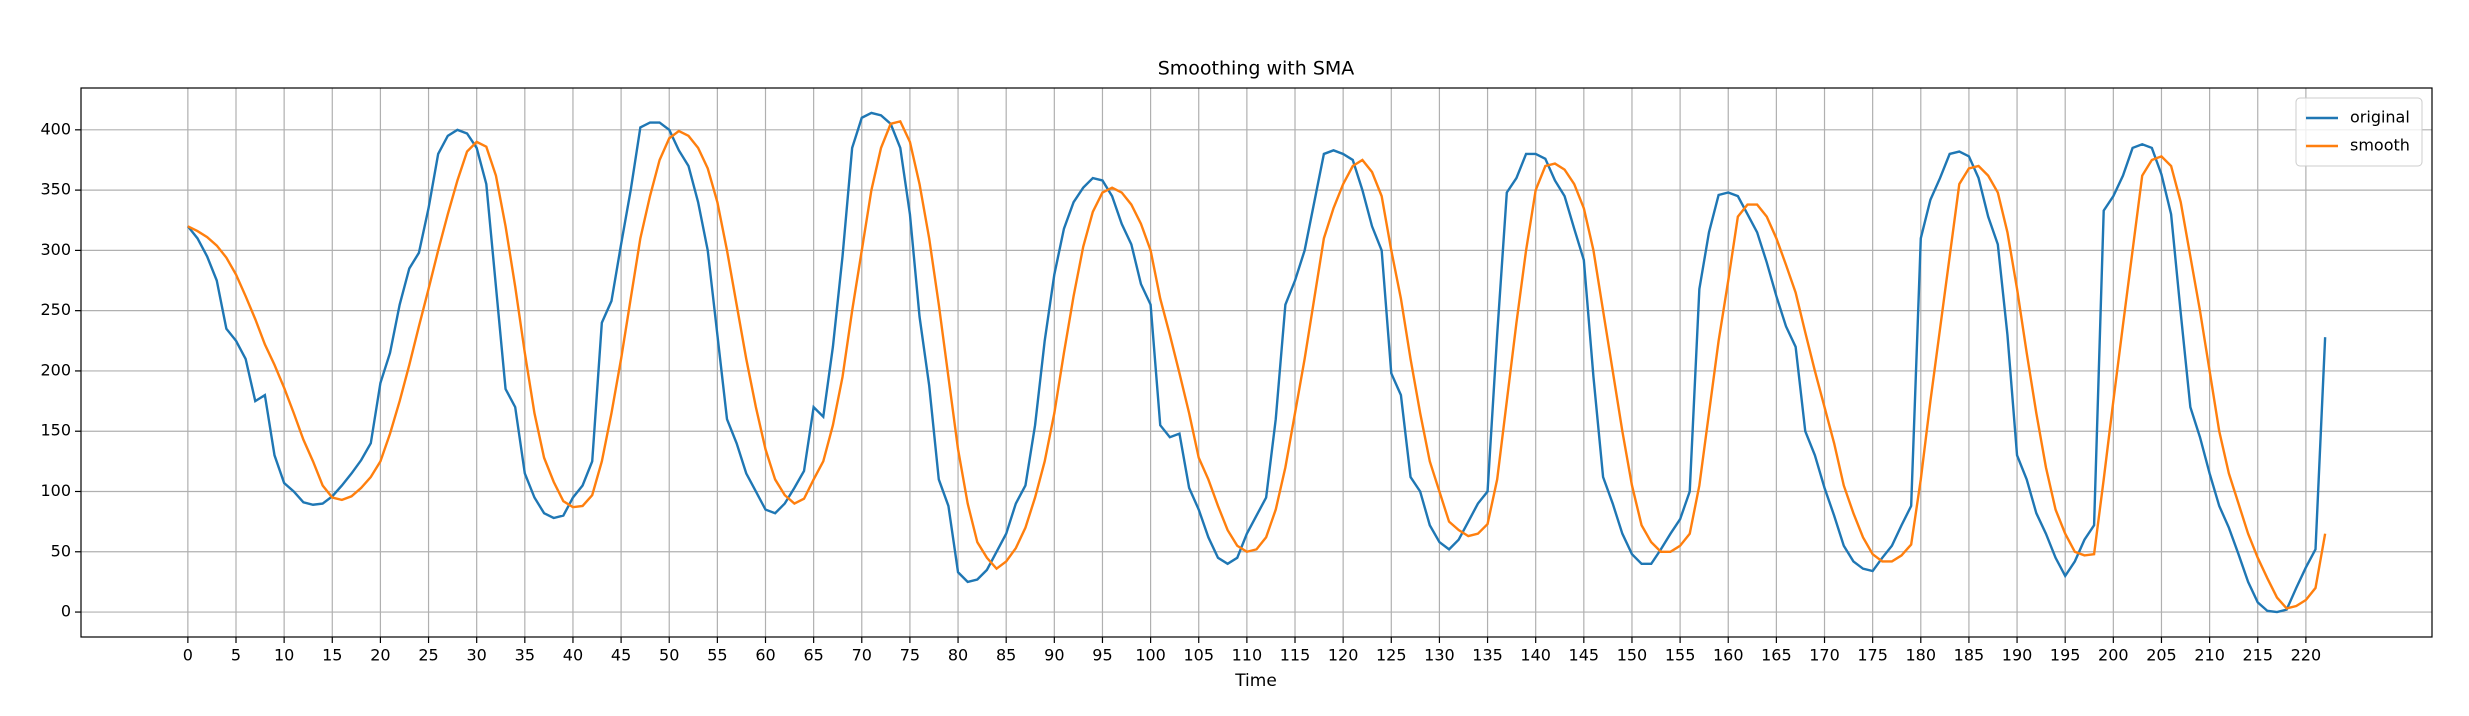 The height and width of the screenshot is (716, 2469). Describe the element at coordinates (66, 611) in the screenshot. I see `y-tick-label: 0` at that location.